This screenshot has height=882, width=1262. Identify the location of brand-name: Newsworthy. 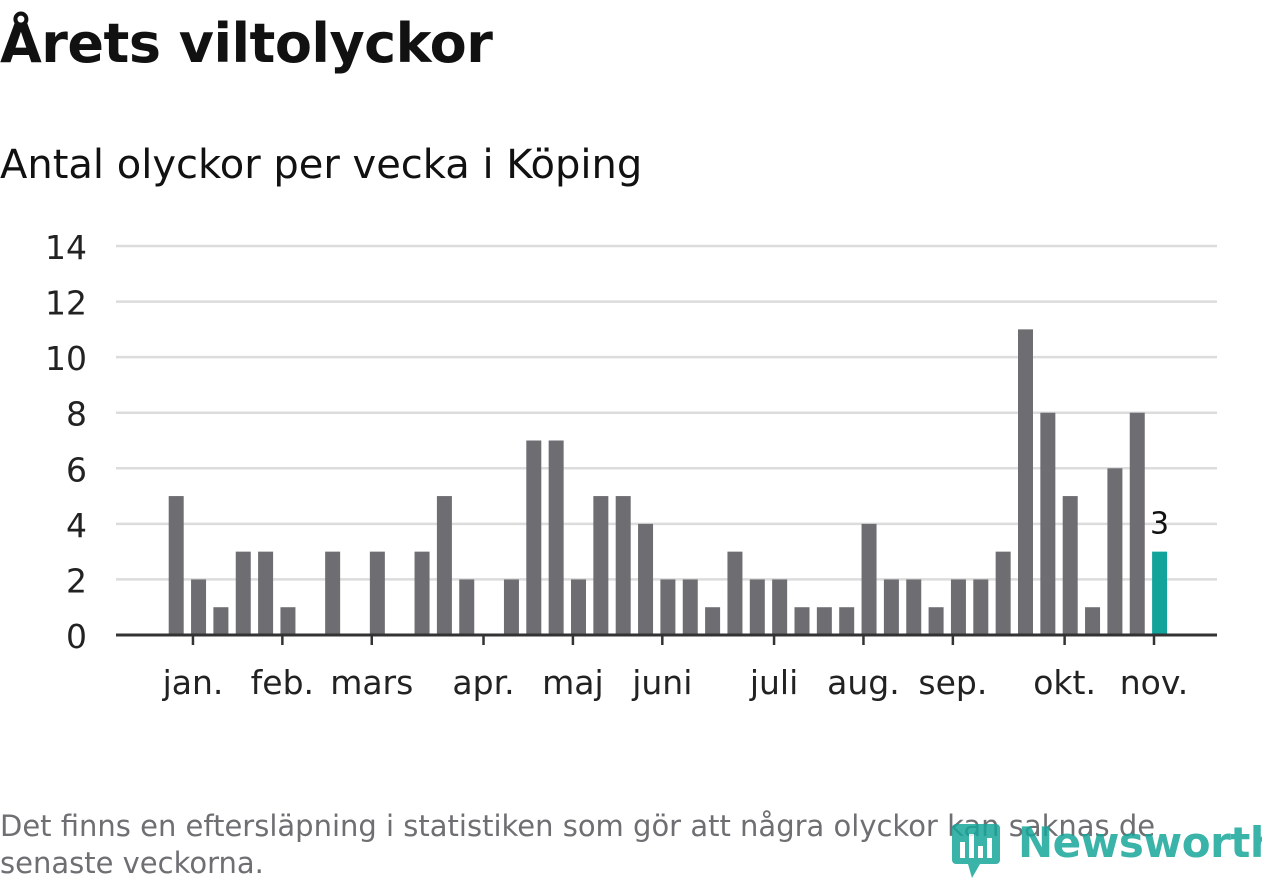
(1140, 842).